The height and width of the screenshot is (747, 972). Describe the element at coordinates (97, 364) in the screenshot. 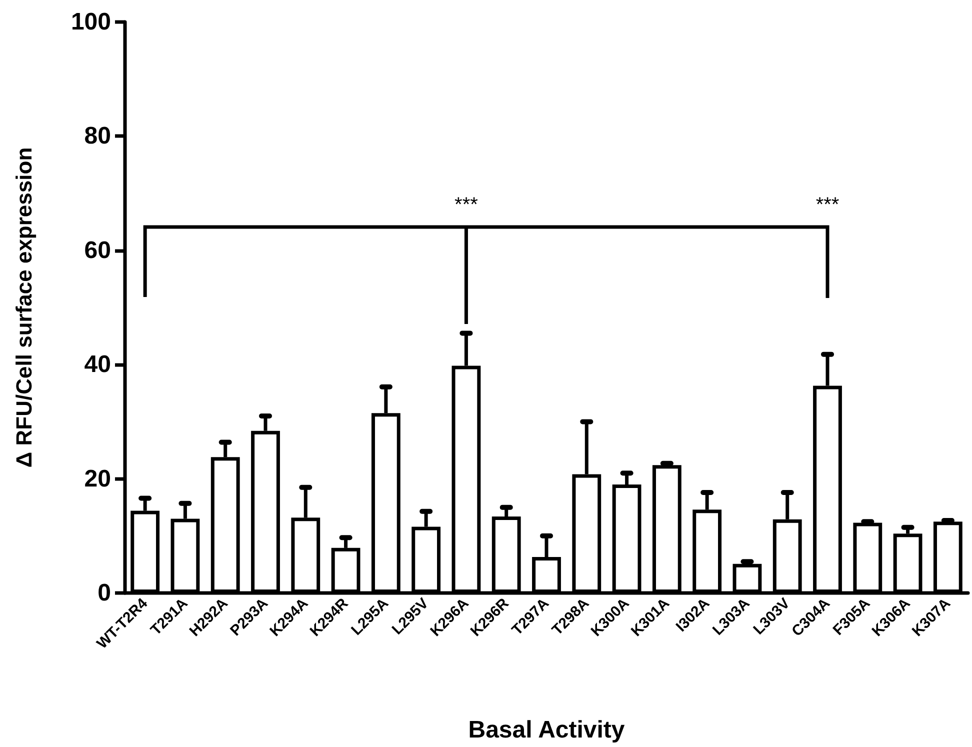

I see `y-tick-label: 40` at that location.